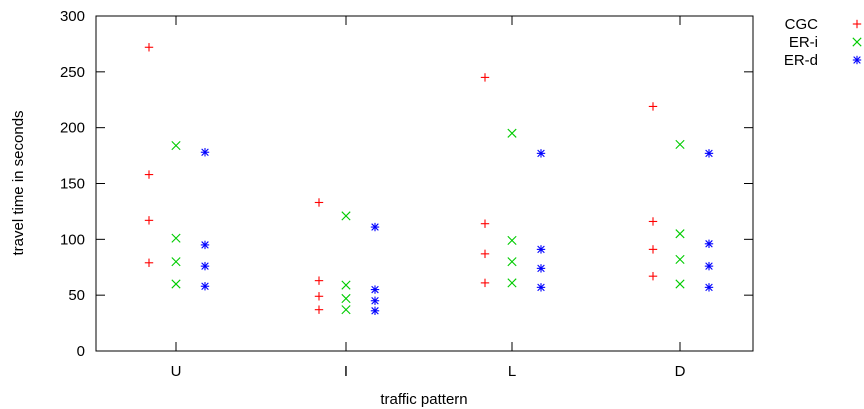 The width and height of the screenshot is (864, 409). Describe the element at coordinates (72, 239) in the screenshot. I see `y-tick-label: 100` at that location.